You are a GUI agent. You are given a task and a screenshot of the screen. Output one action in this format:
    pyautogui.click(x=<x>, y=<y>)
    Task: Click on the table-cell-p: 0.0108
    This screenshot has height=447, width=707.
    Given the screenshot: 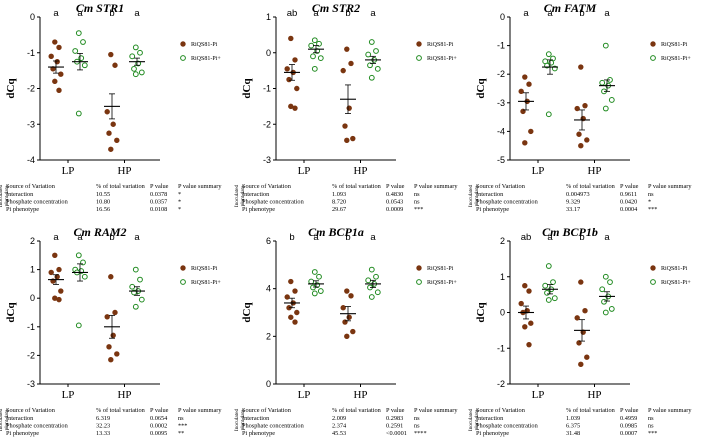 What is the action you would take?
    pyautogui.click(x=158, y=209)
    